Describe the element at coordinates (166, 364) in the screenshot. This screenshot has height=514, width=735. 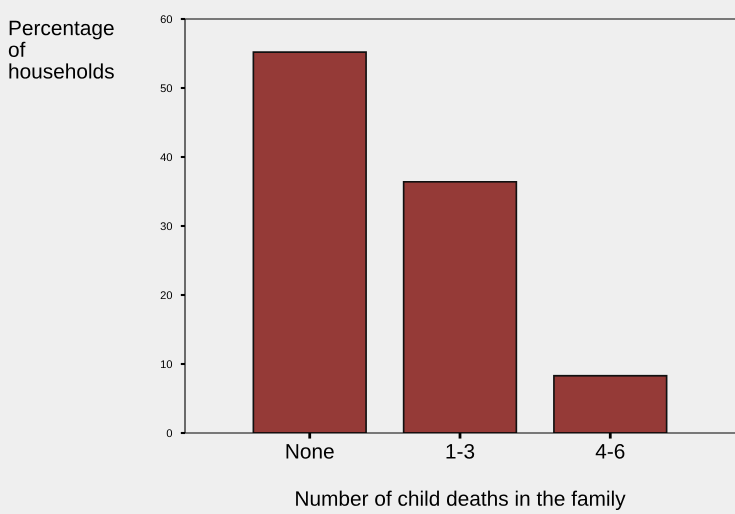
I see `y-tick-label: 10` at that location.